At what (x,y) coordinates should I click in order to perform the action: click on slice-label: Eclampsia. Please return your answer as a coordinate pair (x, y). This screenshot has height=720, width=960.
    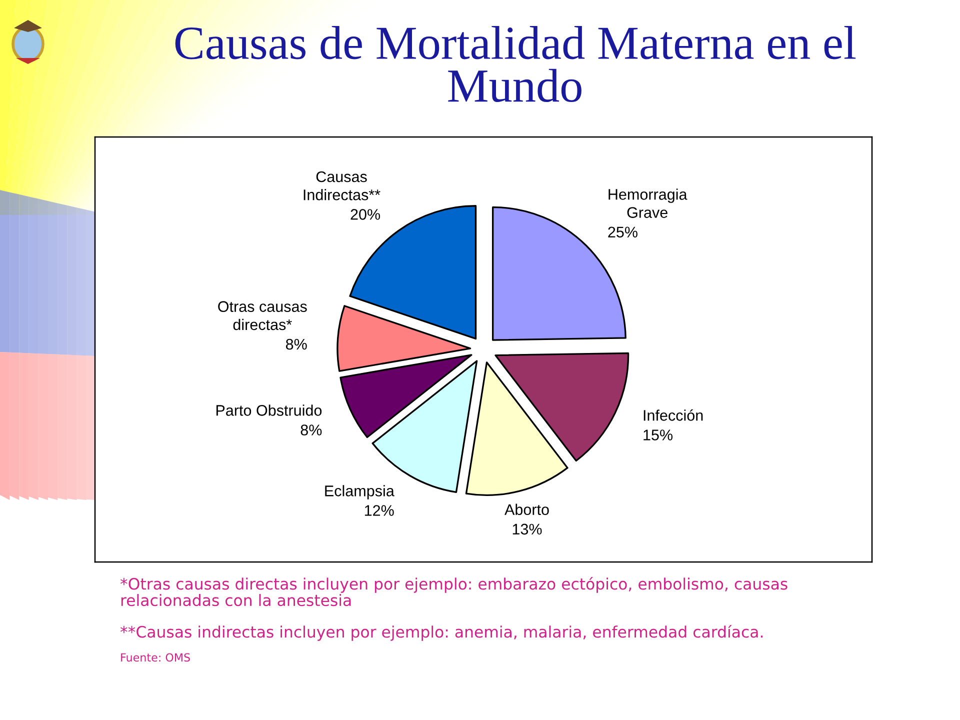
    Looking at the image, I should click on (359, 492).